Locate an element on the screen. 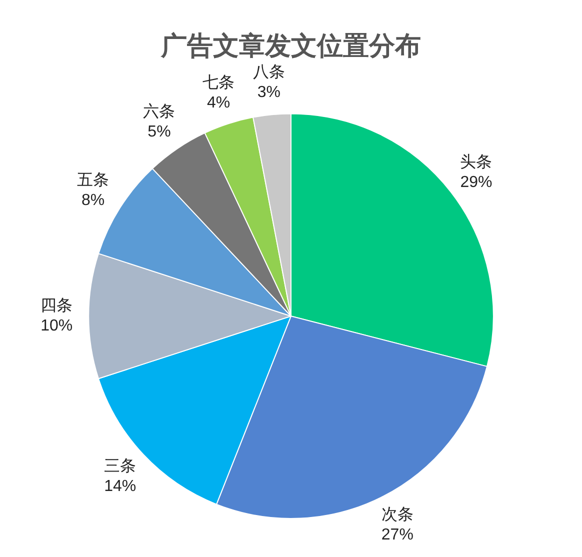 The height and width of the screenshot is (557, 582). slice-label: 六条 is located at coordinates (159, 111).